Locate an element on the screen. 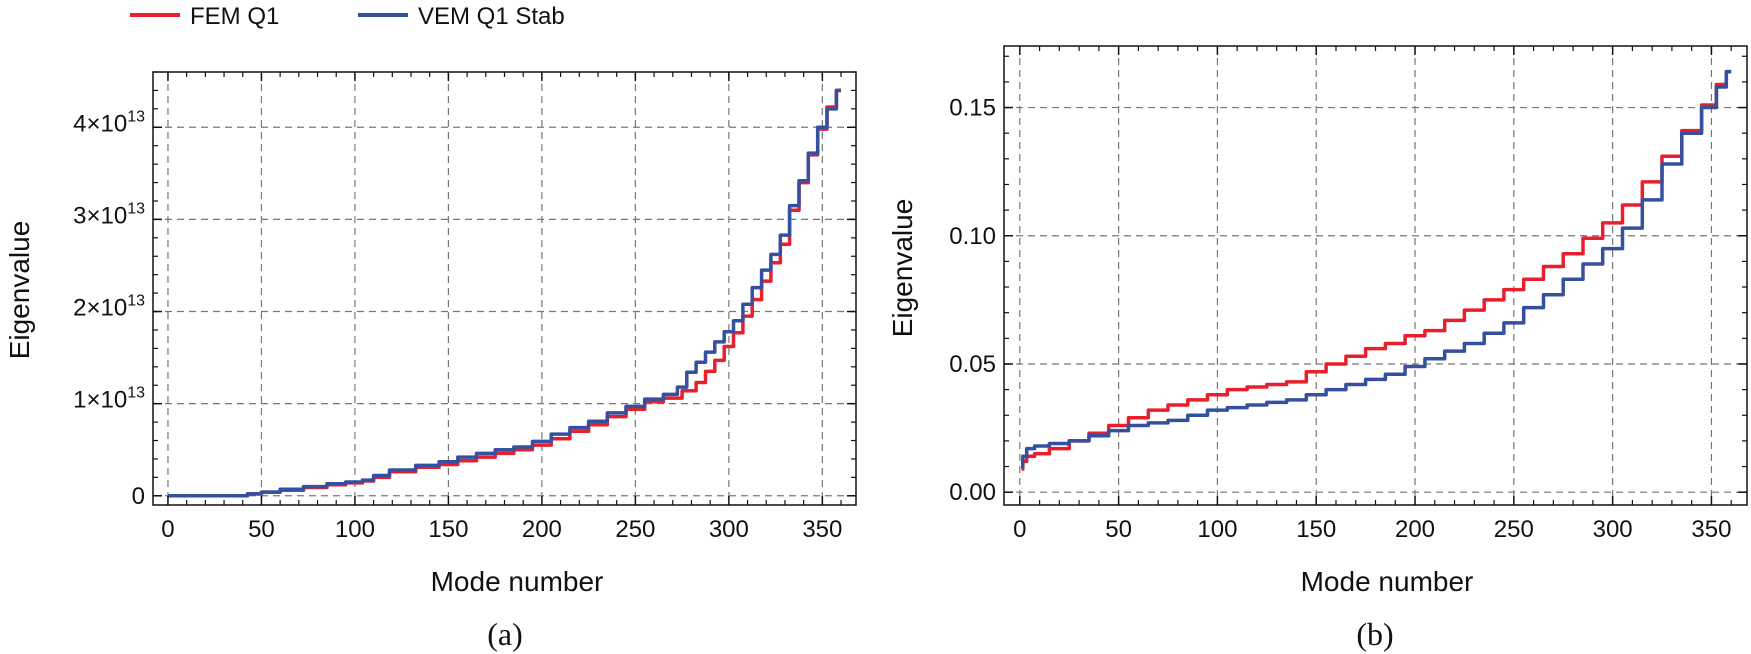  x-tick-label-a: 0 is located at coordinates (167, 529).